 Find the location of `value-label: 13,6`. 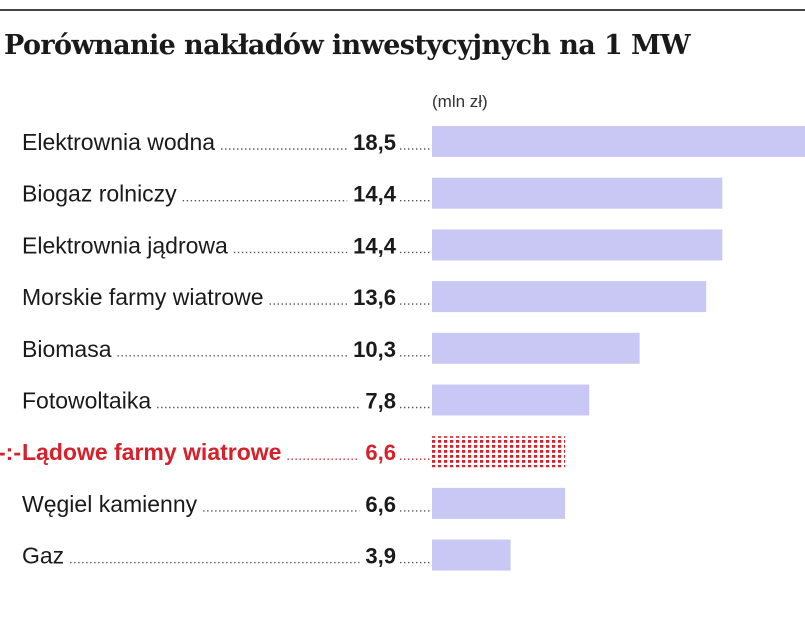

value-label: 13,6 is located at coordinates (374, 297).